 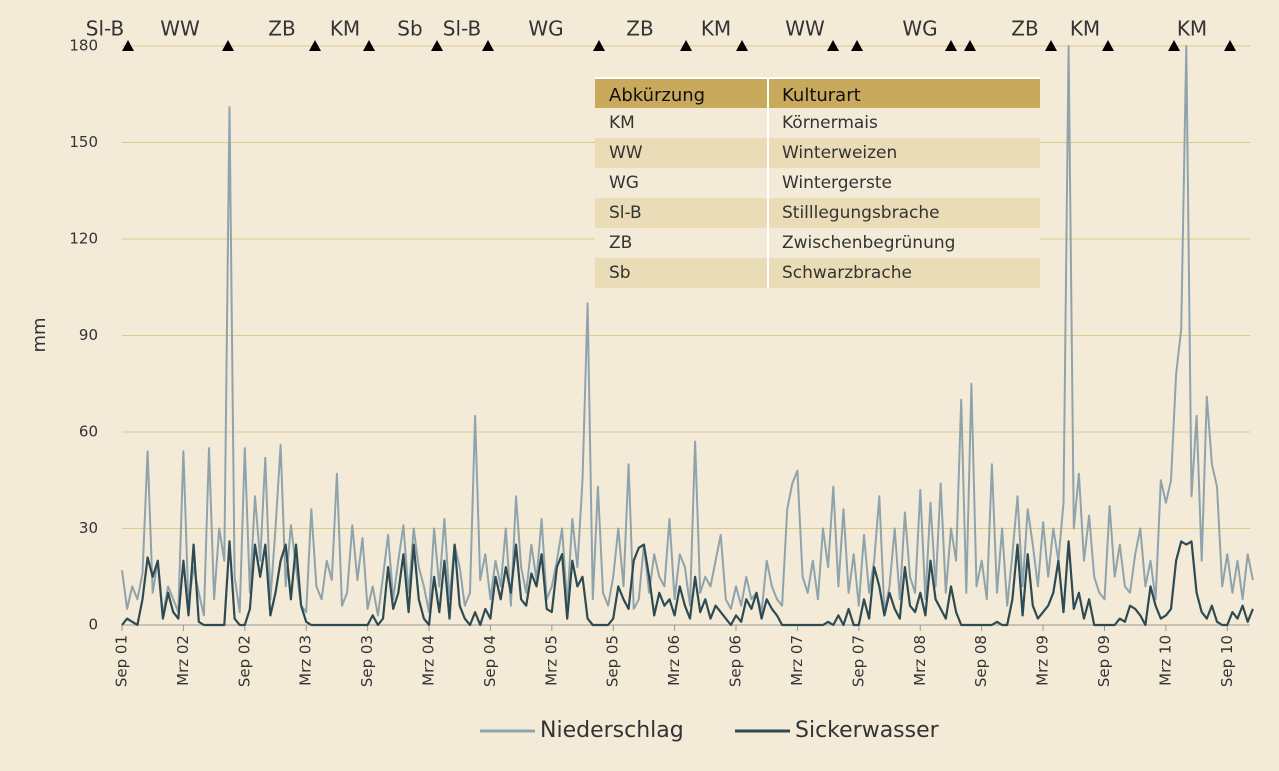 I want to click on table-cell: Schwarzbrache, so click(x=847, y=273).